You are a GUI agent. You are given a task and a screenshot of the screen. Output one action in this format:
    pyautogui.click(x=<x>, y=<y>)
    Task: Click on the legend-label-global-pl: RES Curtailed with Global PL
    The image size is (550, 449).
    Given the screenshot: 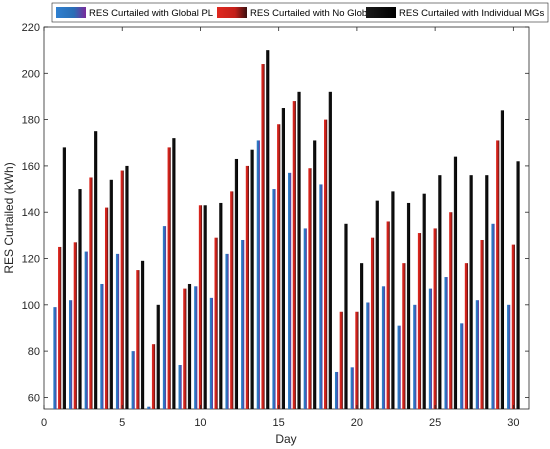 What is the action you would take?
    pyautogui.click(x=151, y=13)
    